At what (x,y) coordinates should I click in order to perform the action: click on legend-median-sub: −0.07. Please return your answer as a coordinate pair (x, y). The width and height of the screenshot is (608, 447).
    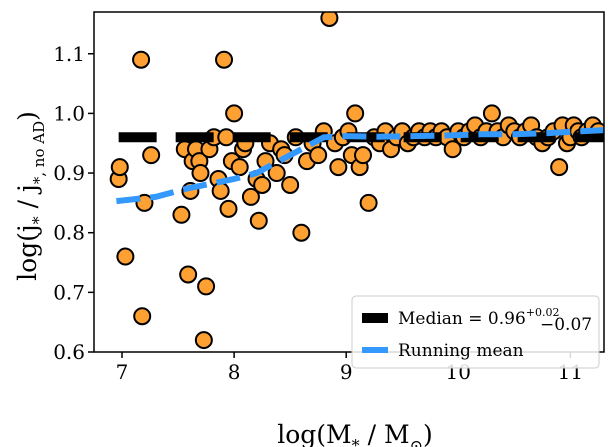
    Looking at the image, I should click on (566, 325).